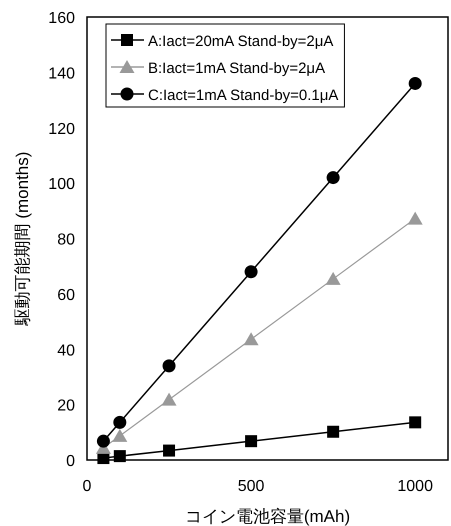  I want to click on y-tick-label: 0, so click(71, 461).